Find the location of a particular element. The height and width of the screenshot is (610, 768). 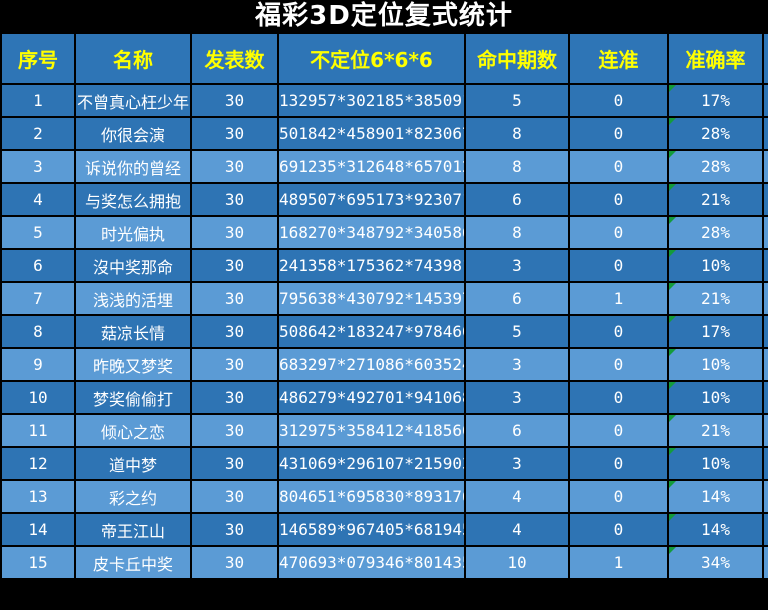

cell-accuracy: 14% is located at coordinates (715, 496).